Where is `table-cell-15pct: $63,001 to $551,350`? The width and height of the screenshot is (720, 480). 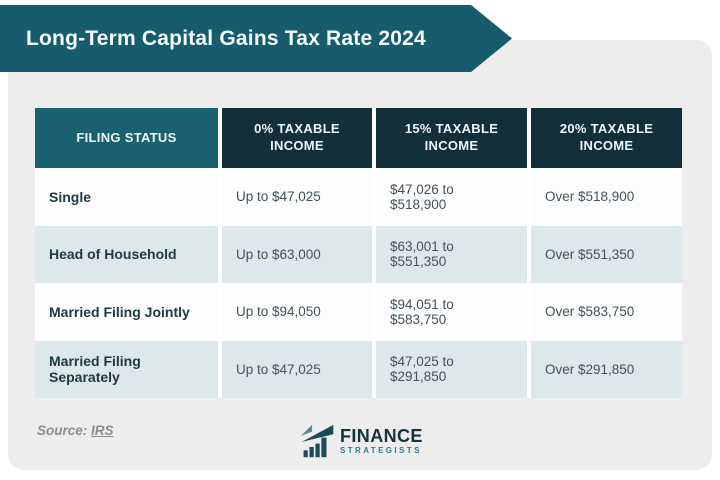 table-cell-15pct: $63,001 to $551,350 is located at coordinates (451, 254).